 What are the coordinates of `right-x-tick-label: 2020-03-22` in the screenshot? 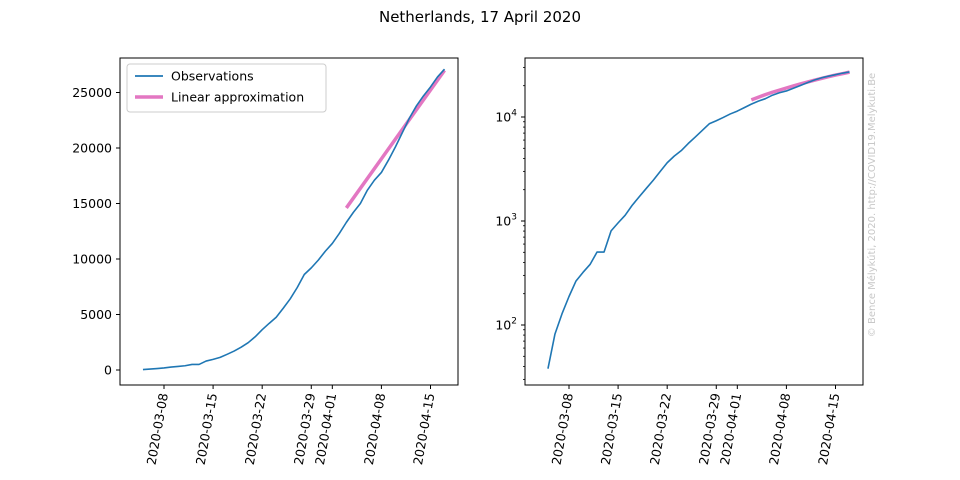 It's located at (660, 429).